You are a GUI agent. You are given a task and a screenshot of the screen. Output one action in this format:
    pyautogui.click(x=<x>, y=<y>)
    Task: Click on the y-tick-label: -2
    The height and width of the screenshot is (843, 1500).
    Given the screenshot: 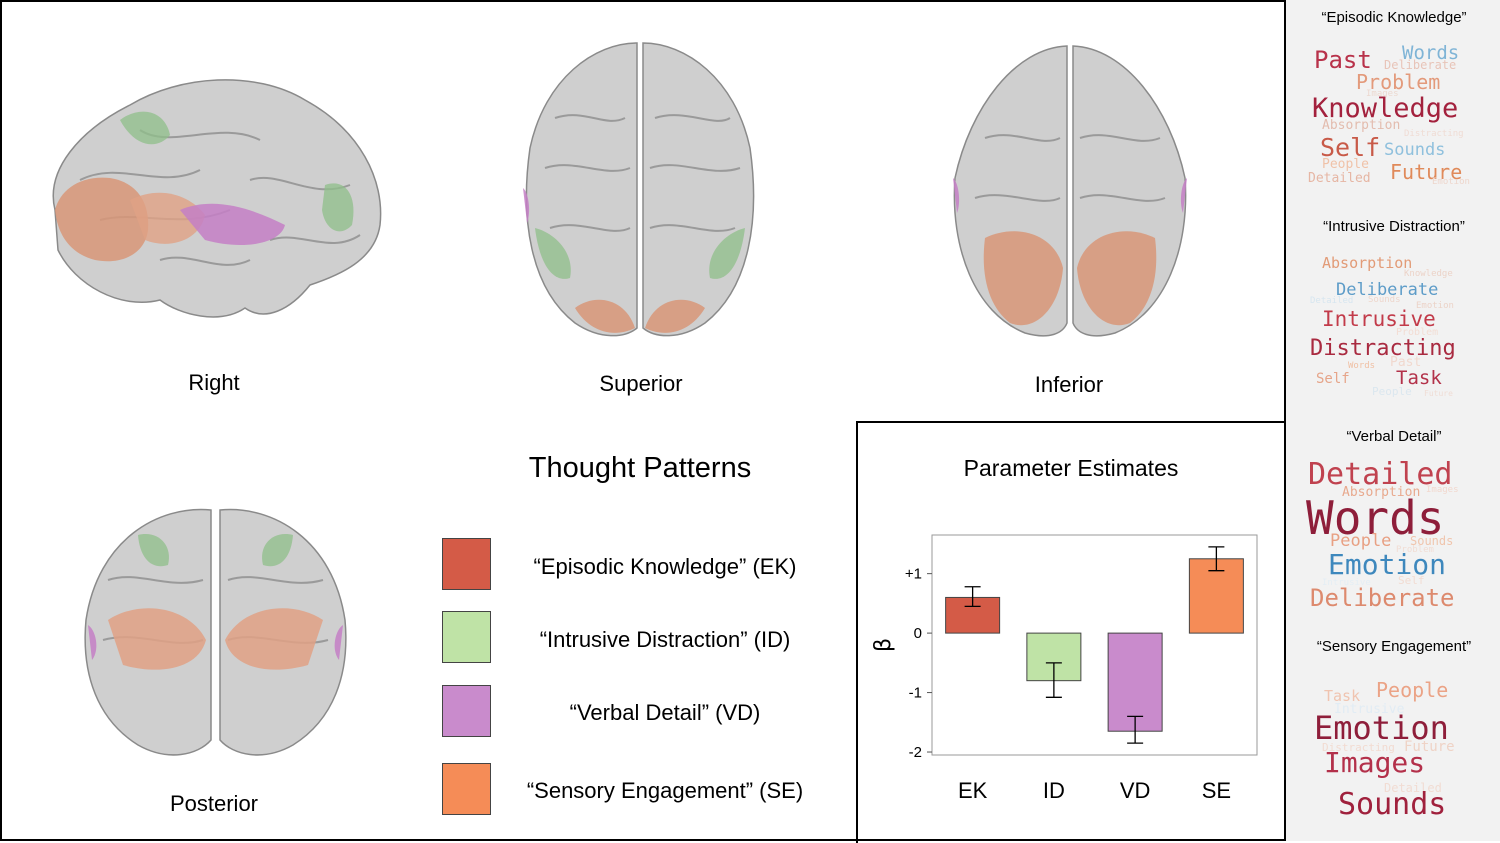 What is the action you would take?
    pyautogui.click(x=915, y=752)
    